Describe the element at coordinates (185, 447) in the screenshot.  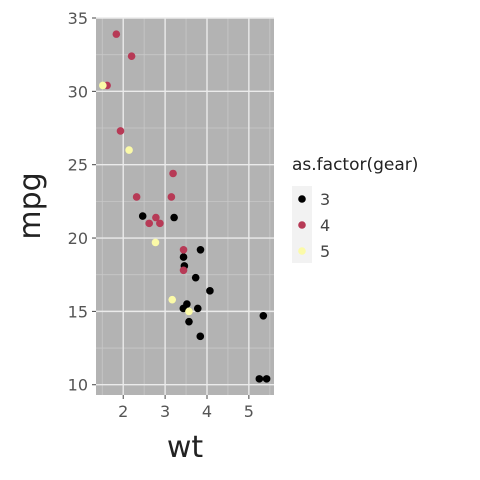
I see `x-axis-title: wt` at that location.